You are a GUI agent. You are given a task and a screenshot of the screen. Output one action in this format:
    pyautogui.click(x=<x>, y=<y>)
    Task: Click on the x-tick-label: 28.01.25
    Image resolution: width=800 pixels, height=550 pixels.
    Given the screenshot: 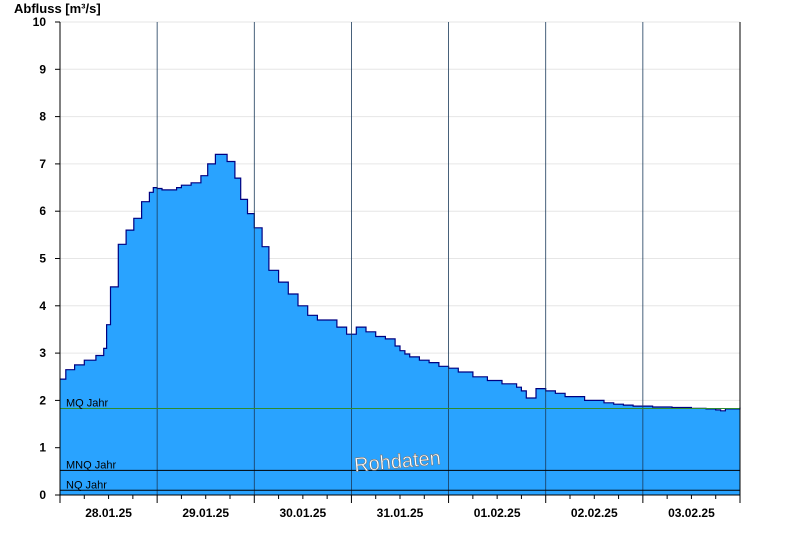 What is the action you would take?
    pyautogui.click(x=108, y=513)
    